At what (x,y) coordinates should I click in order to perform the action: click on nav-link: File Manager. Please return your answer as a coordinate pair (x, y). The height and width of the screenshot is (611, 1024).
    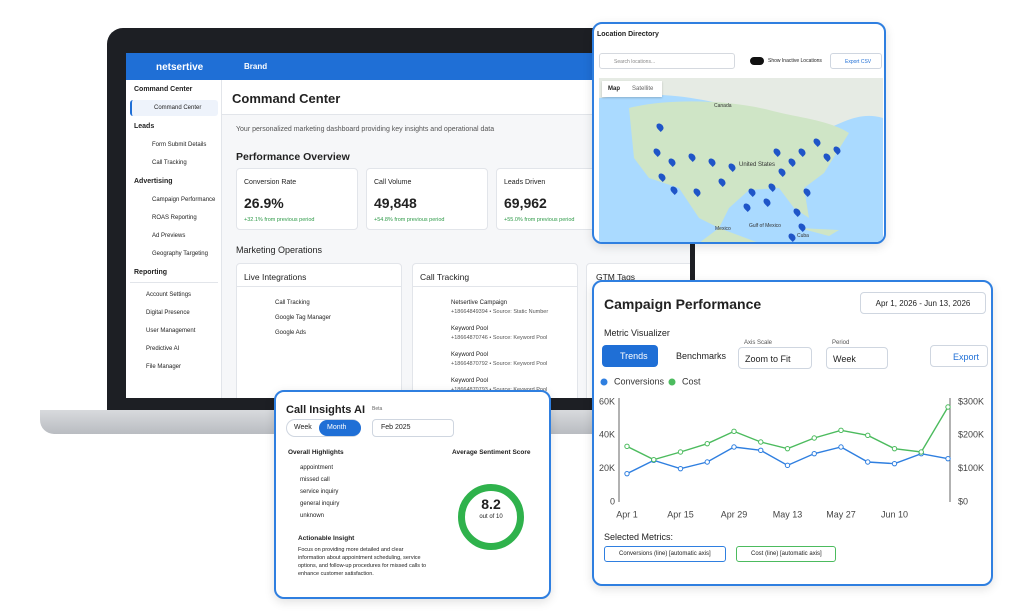
    Looking at the image, I should click on (164, 367).